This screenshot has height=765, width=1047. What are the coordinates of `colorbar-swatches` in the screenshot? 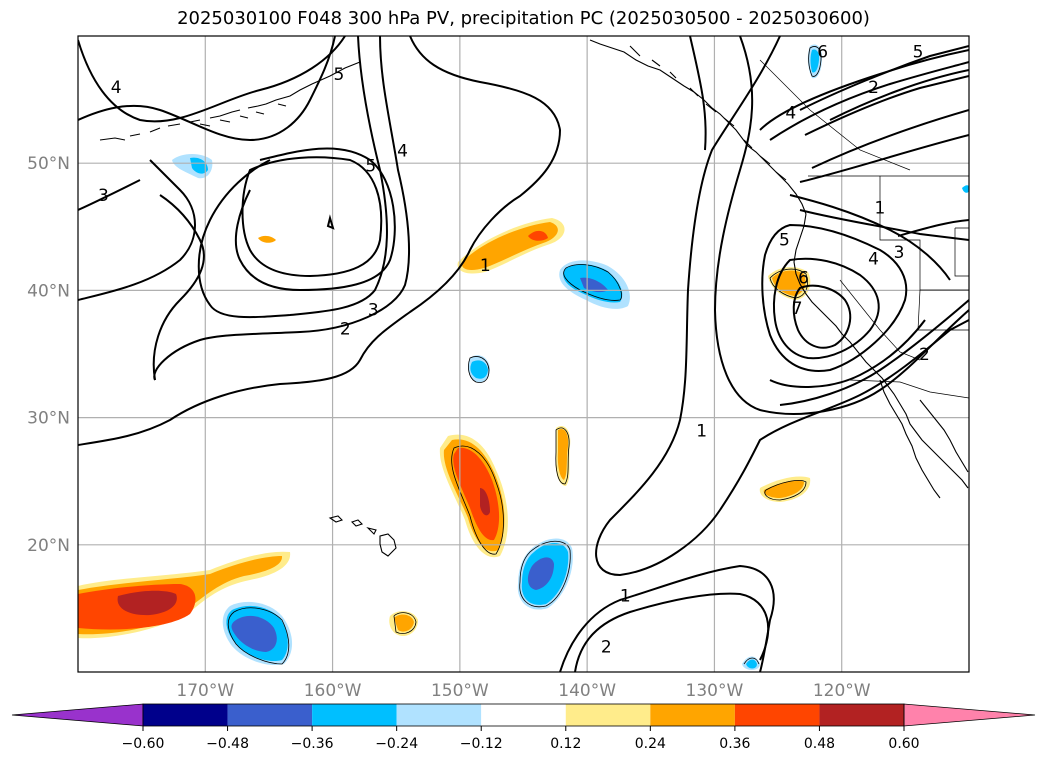 It's located at (523, 715).